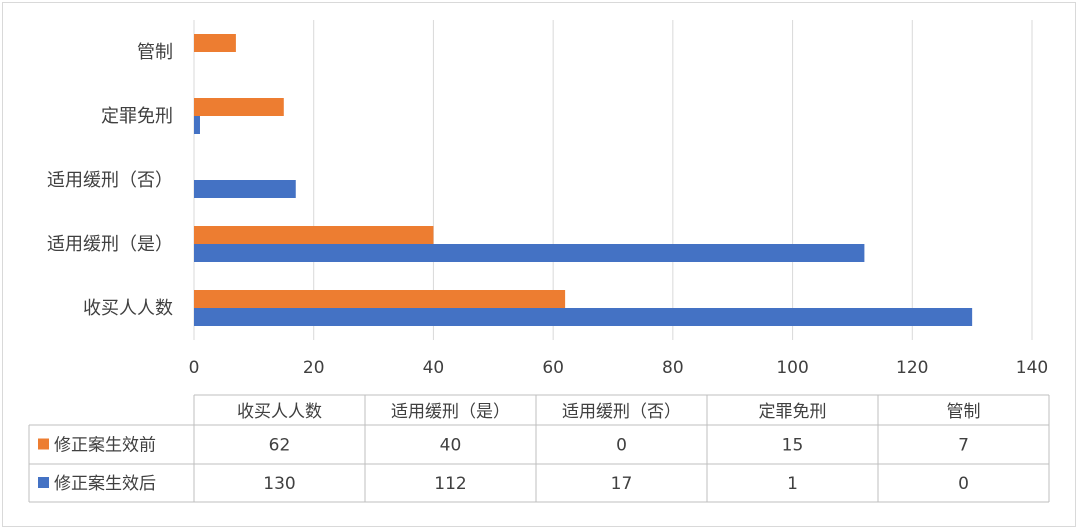 The width and height of the screenshot is (1080, 531). What do you see at coordinates (194, 368) in the screenshot?
I see `x-tick-label: 0` at bounding box center [194, 368].